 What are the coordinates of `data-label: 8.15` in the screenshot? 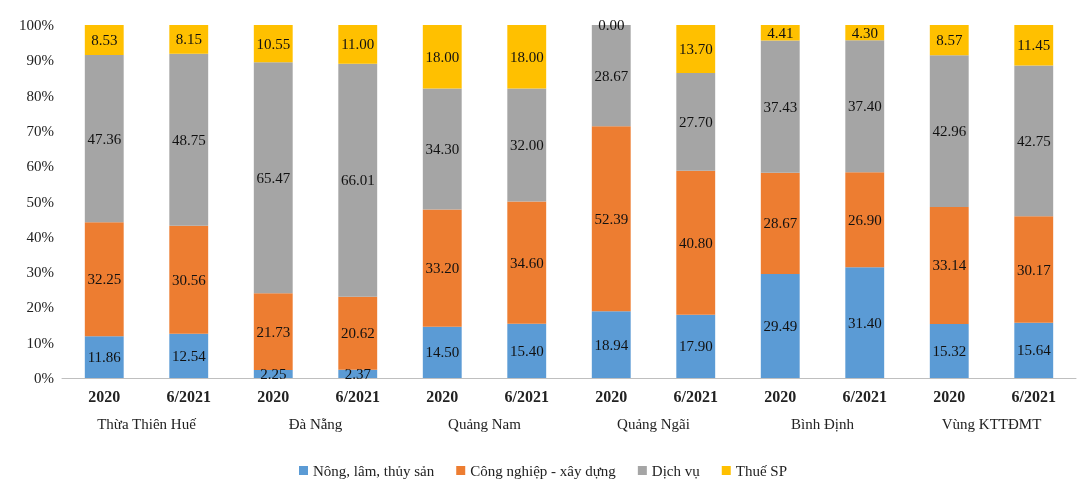 It's located at (188, 39).